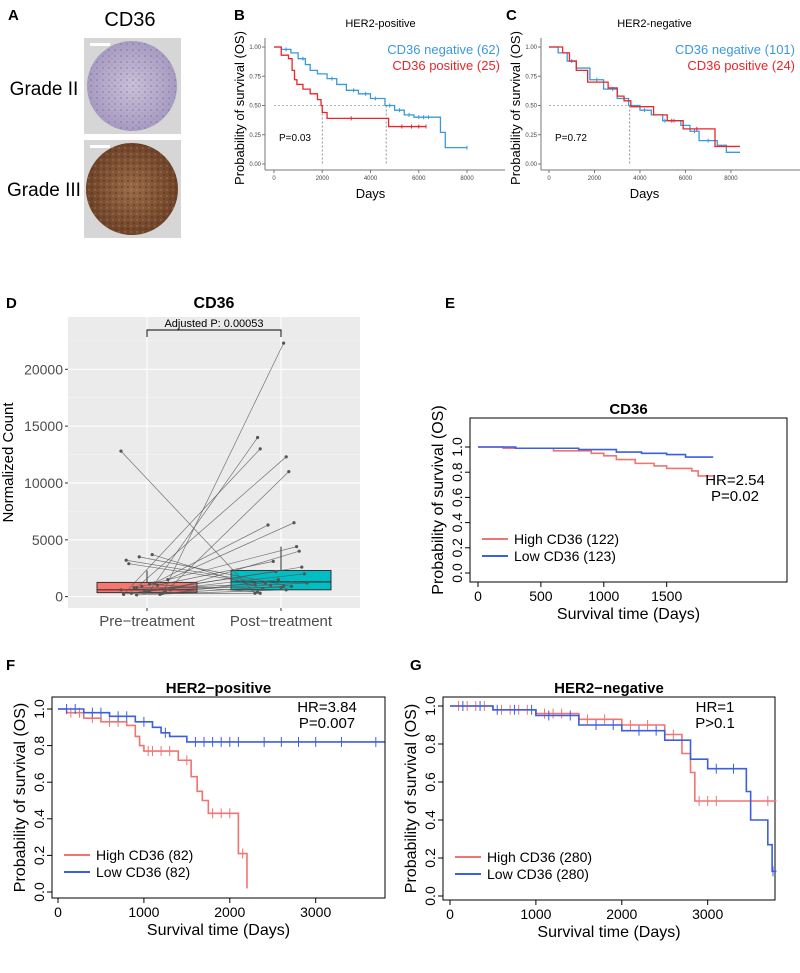 This screenshot has height=973, width=800. I want to click on y-tick-label: 5000, so click(47, 540).